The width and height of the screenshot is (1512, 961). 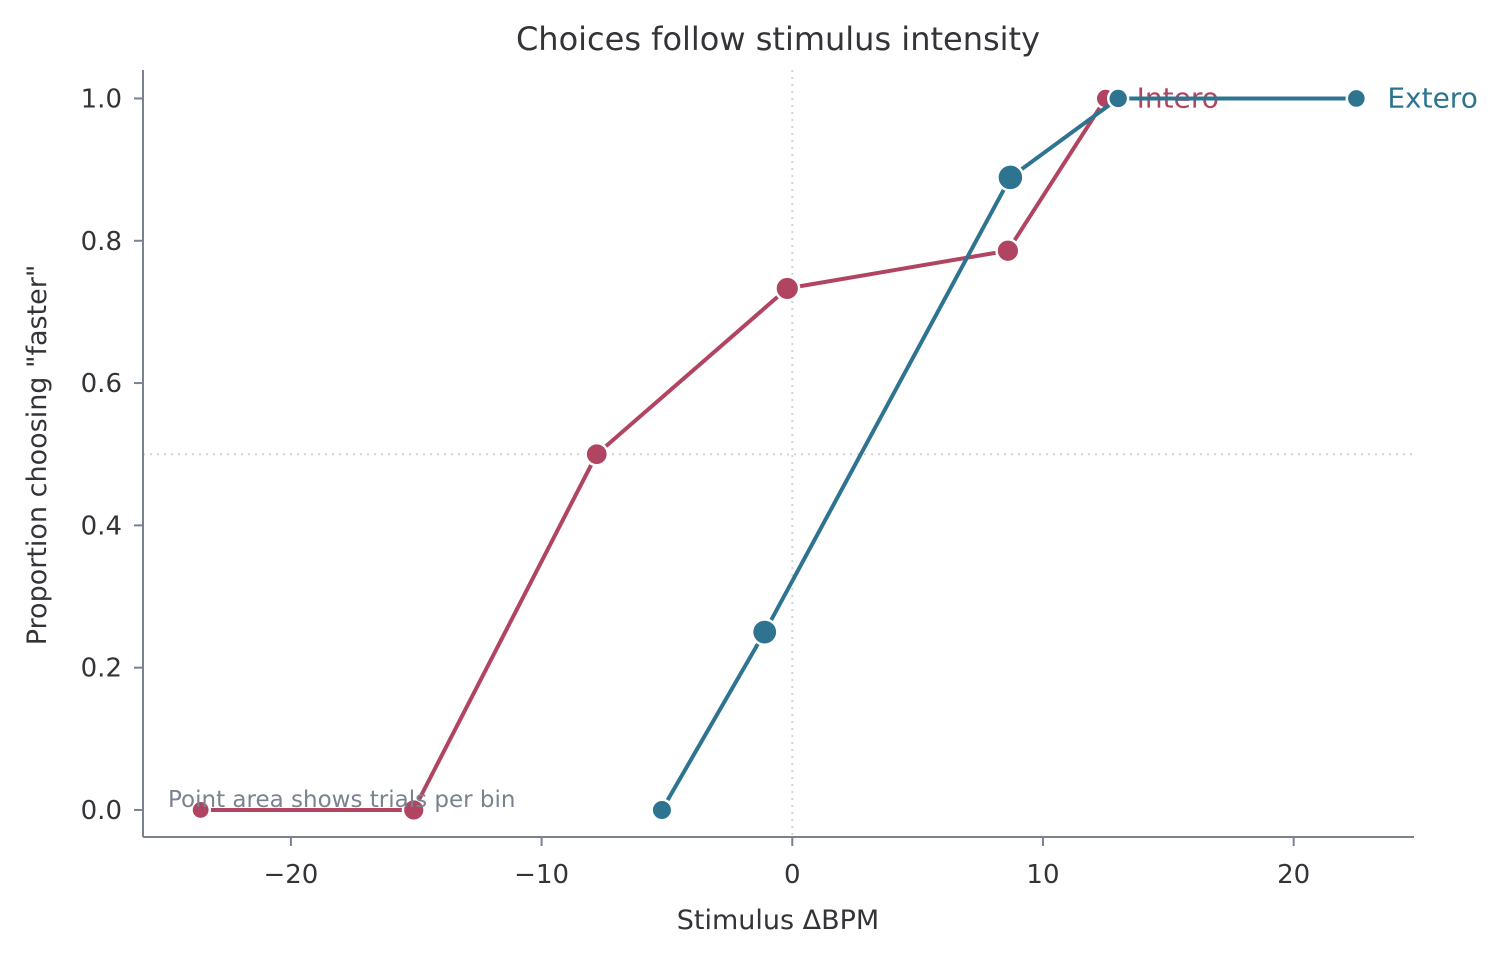 I want to click on y-tick-label: 0.4, so click(x=101, y=526).